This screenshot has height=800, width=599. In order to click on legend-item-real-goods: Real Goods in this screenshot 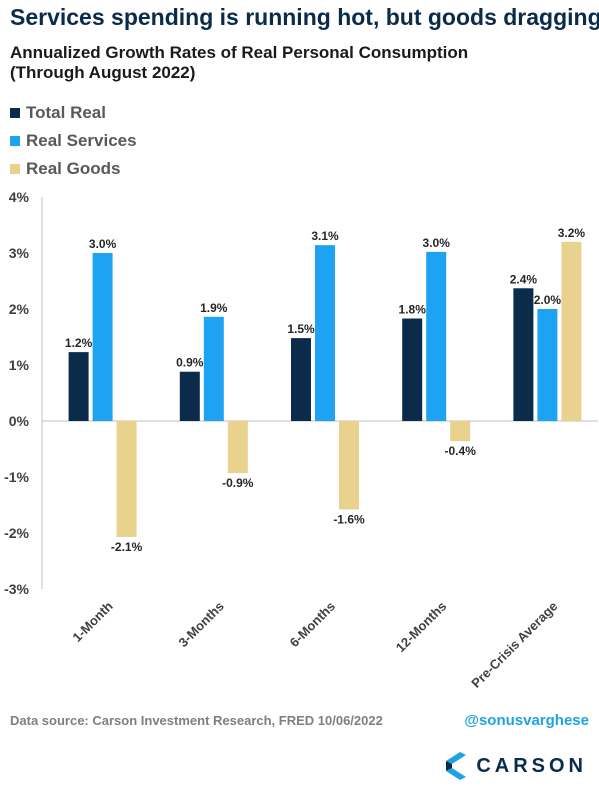, I will do `click(73, 169)`.